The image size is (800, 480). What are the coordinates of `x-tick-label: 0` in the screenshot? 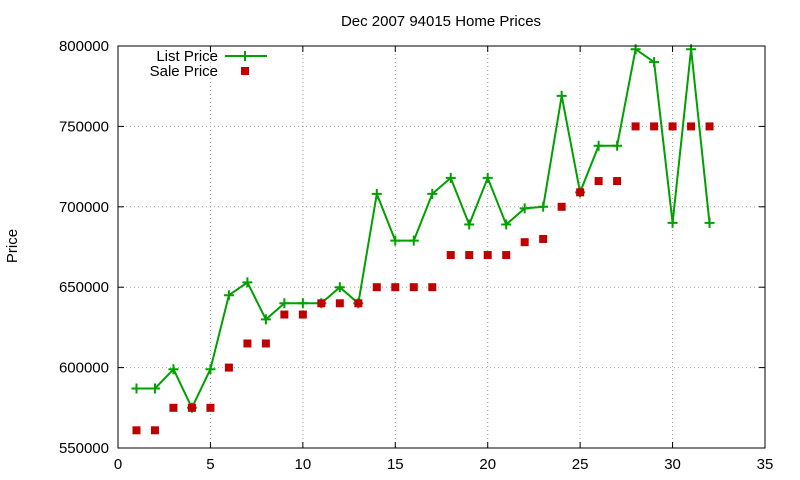 It's located at (118, 464).